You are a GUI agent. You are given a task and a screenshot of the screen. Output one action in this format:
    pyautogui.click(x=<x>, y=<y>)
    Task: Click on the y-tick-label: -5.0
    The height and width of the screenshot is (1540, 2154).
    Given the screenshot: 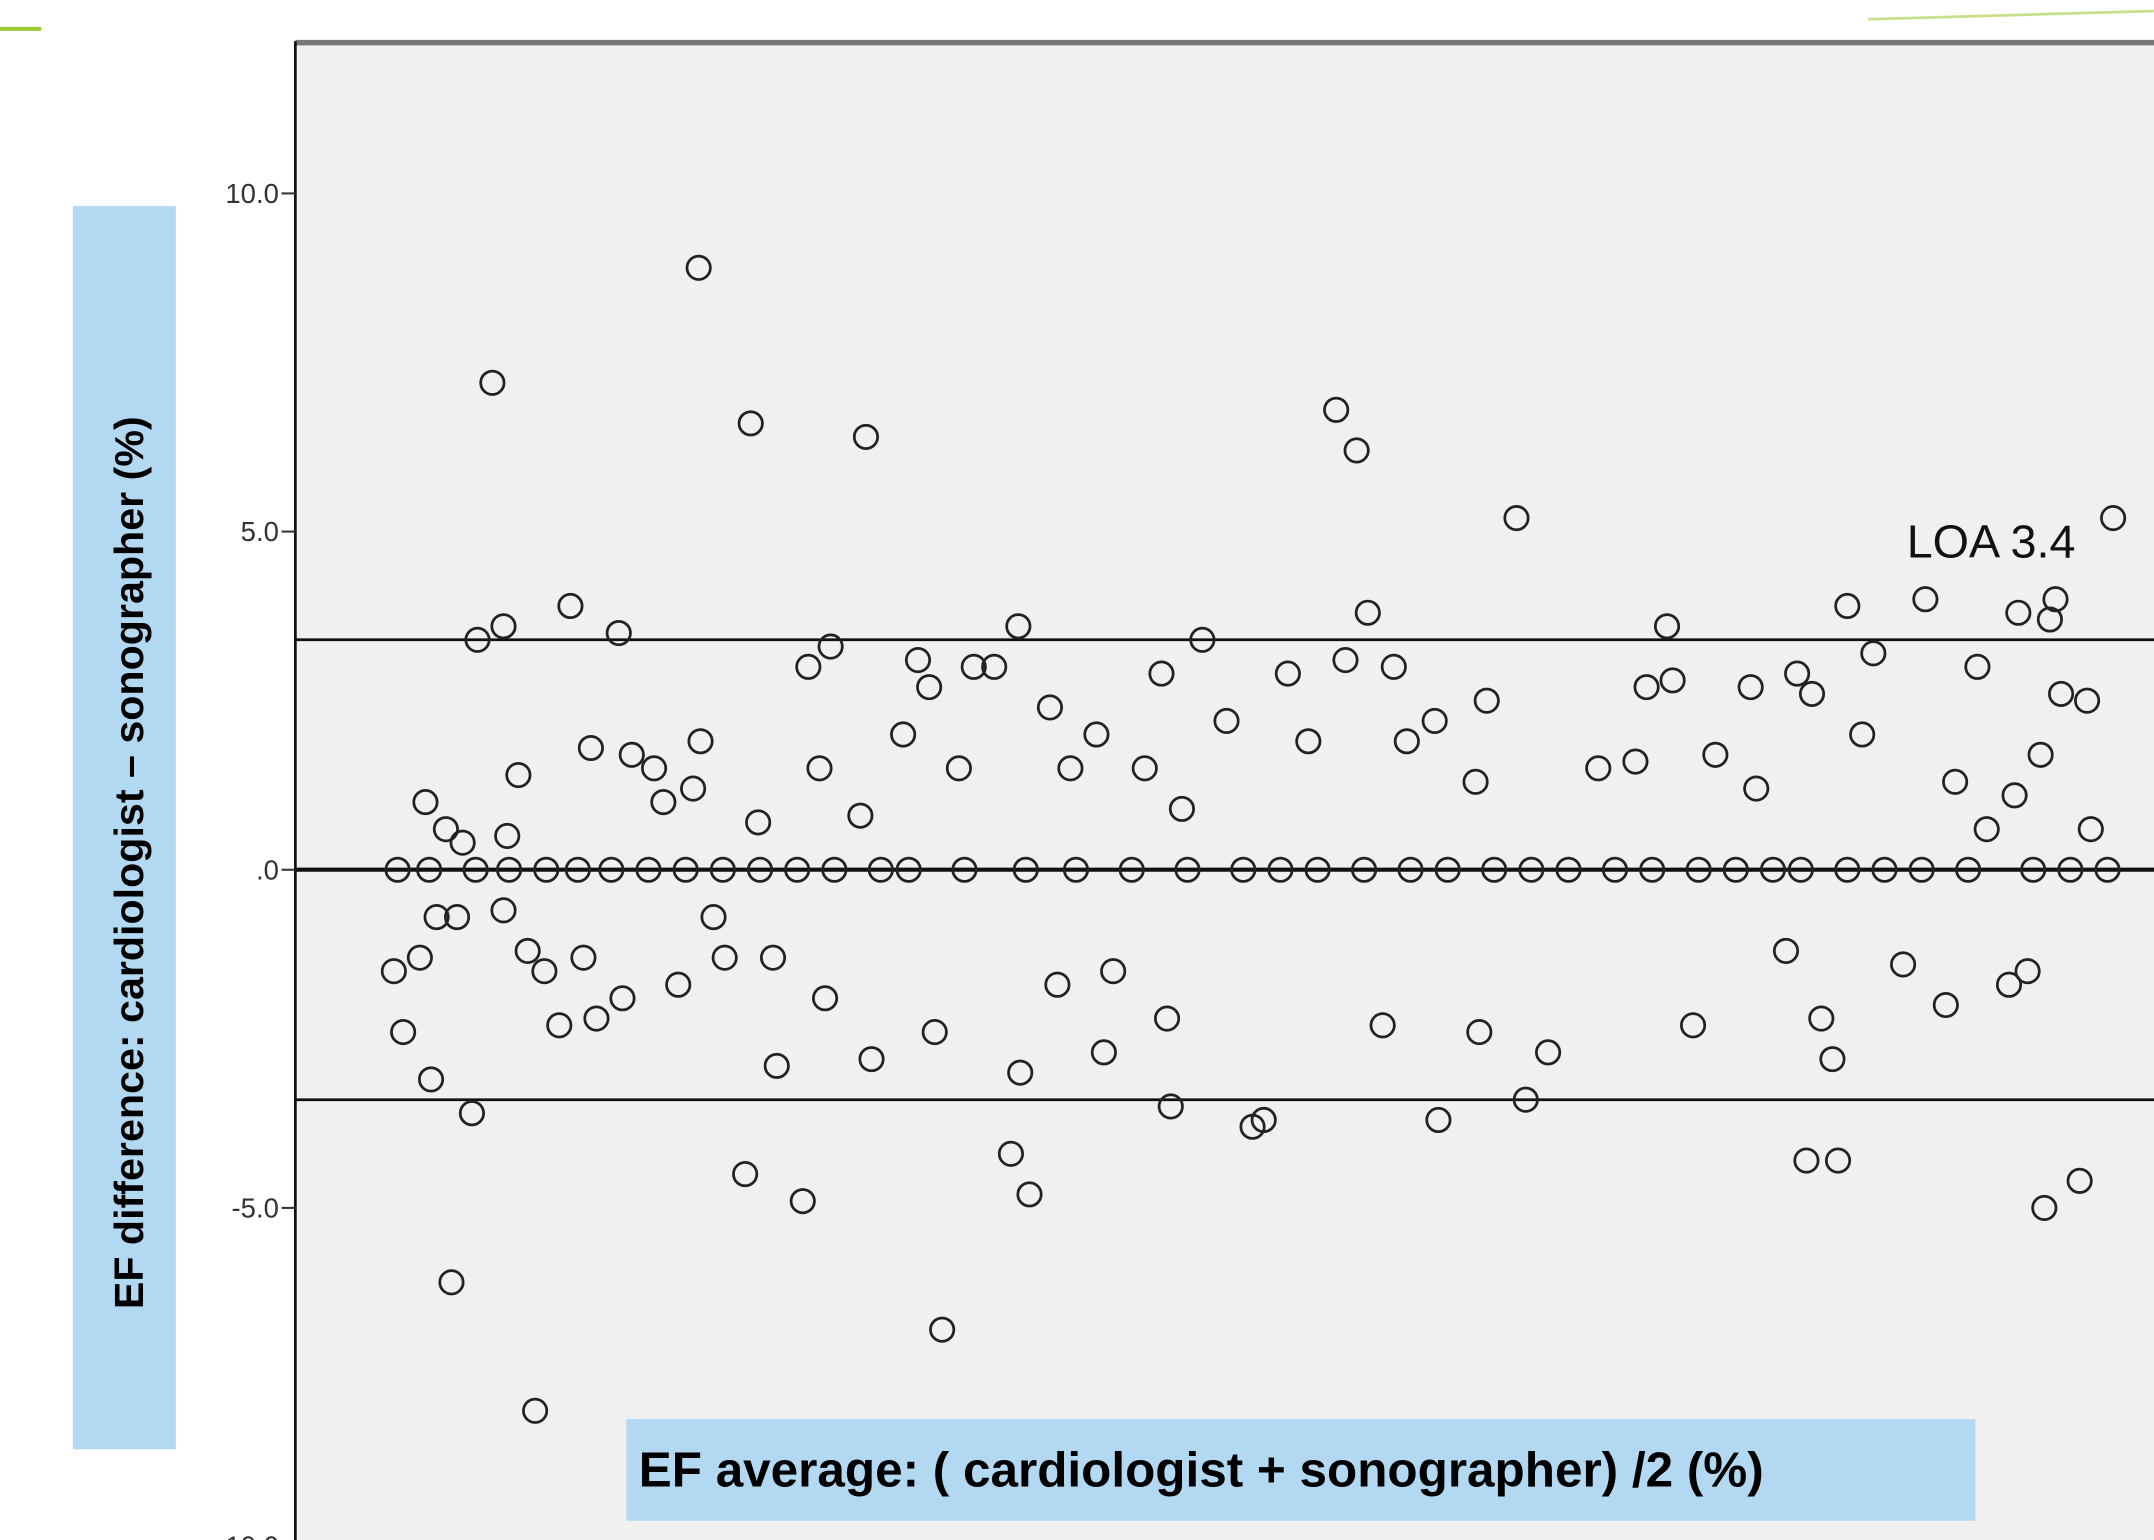 What is the action you would take?
    pyautogui.click(x=255, y=1208)
    